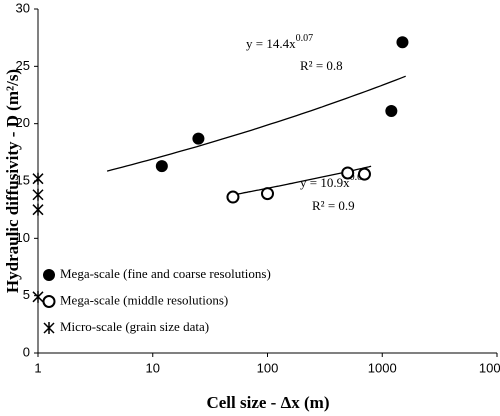 The image size is (500, 416). Describe the element at coordinates (26, 294) in the screenshot. I see `y-tick-label: 5` at that location.